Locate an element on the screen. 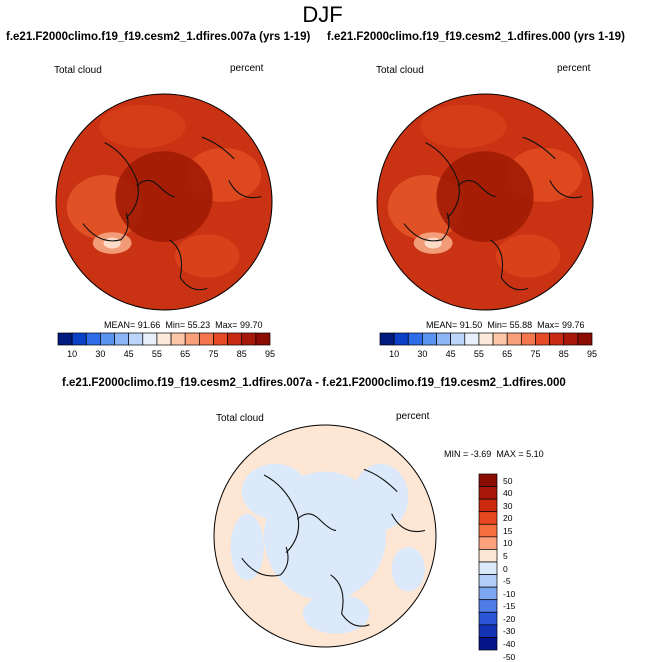 Image resolution: width=645 pixels, height=662 pixels. panel1-variable-label: Total cloud is located at coordinates (78, 70).